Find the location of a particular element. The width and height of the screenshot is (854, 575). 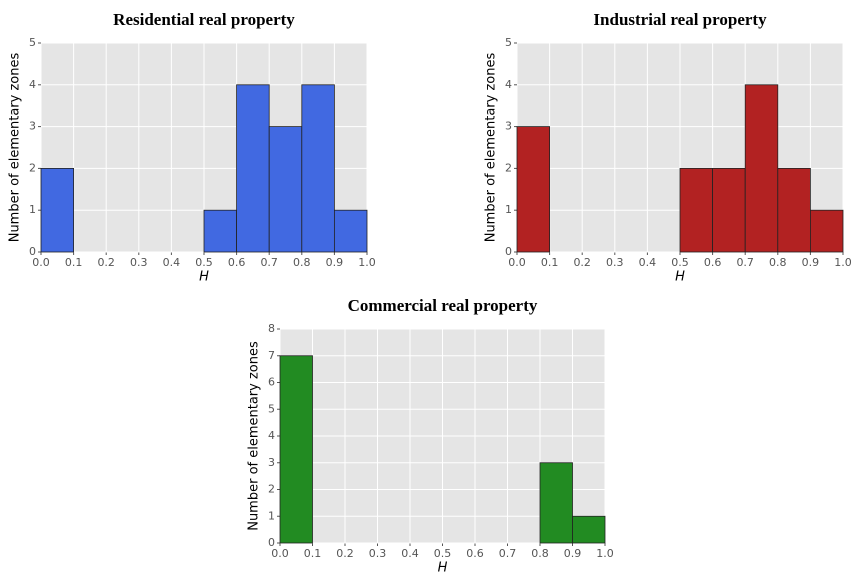

y-tick-label: 8 is located at coordinates (271, 328).